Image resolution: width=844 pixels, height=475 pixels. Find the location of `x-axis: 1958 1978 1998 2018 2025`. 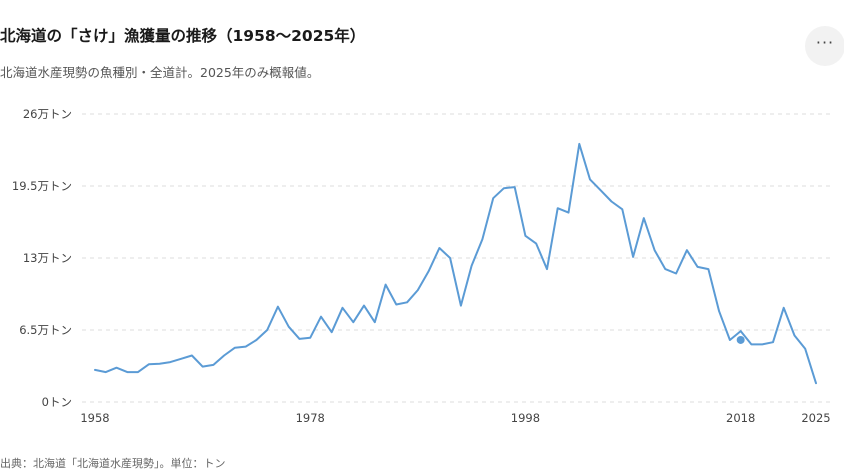

x-axis: 1958 1978 1998 2018 2025 is located at coordinates (455, 418).